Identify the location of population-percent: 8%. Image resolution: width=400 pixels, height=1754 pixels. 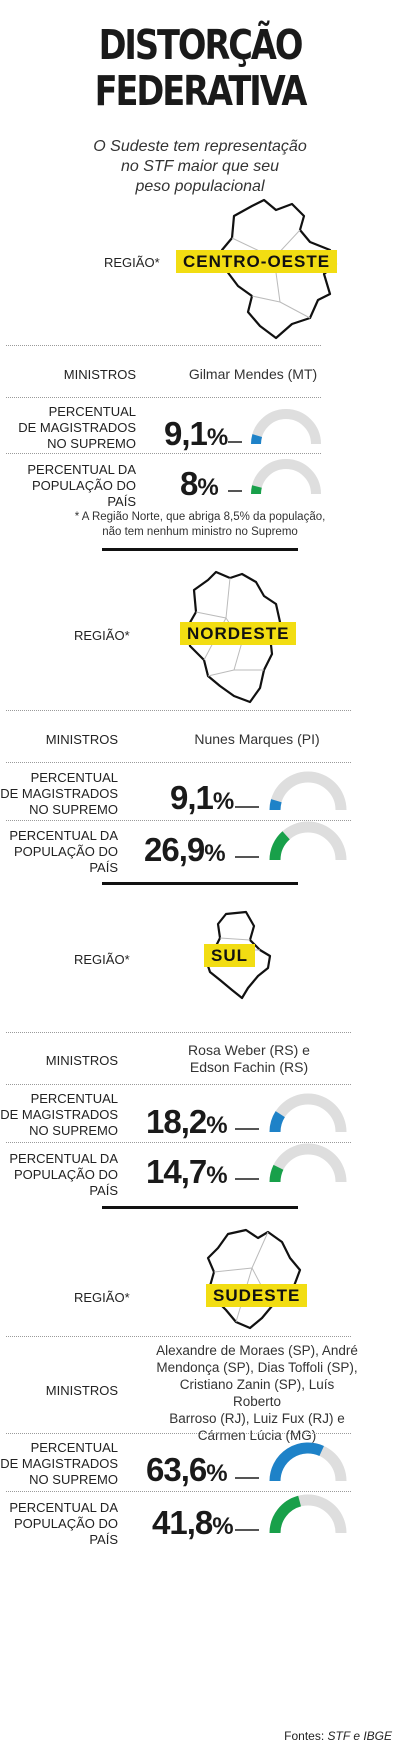
(199, 486).